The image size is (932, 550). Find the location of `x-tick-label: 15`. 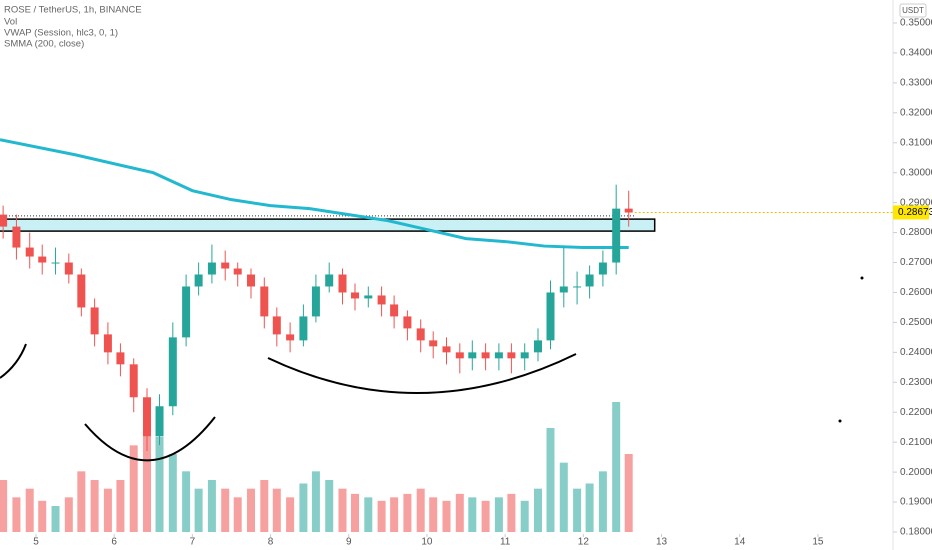

x-tick-label: 15 is located at coordinates (818, 542).